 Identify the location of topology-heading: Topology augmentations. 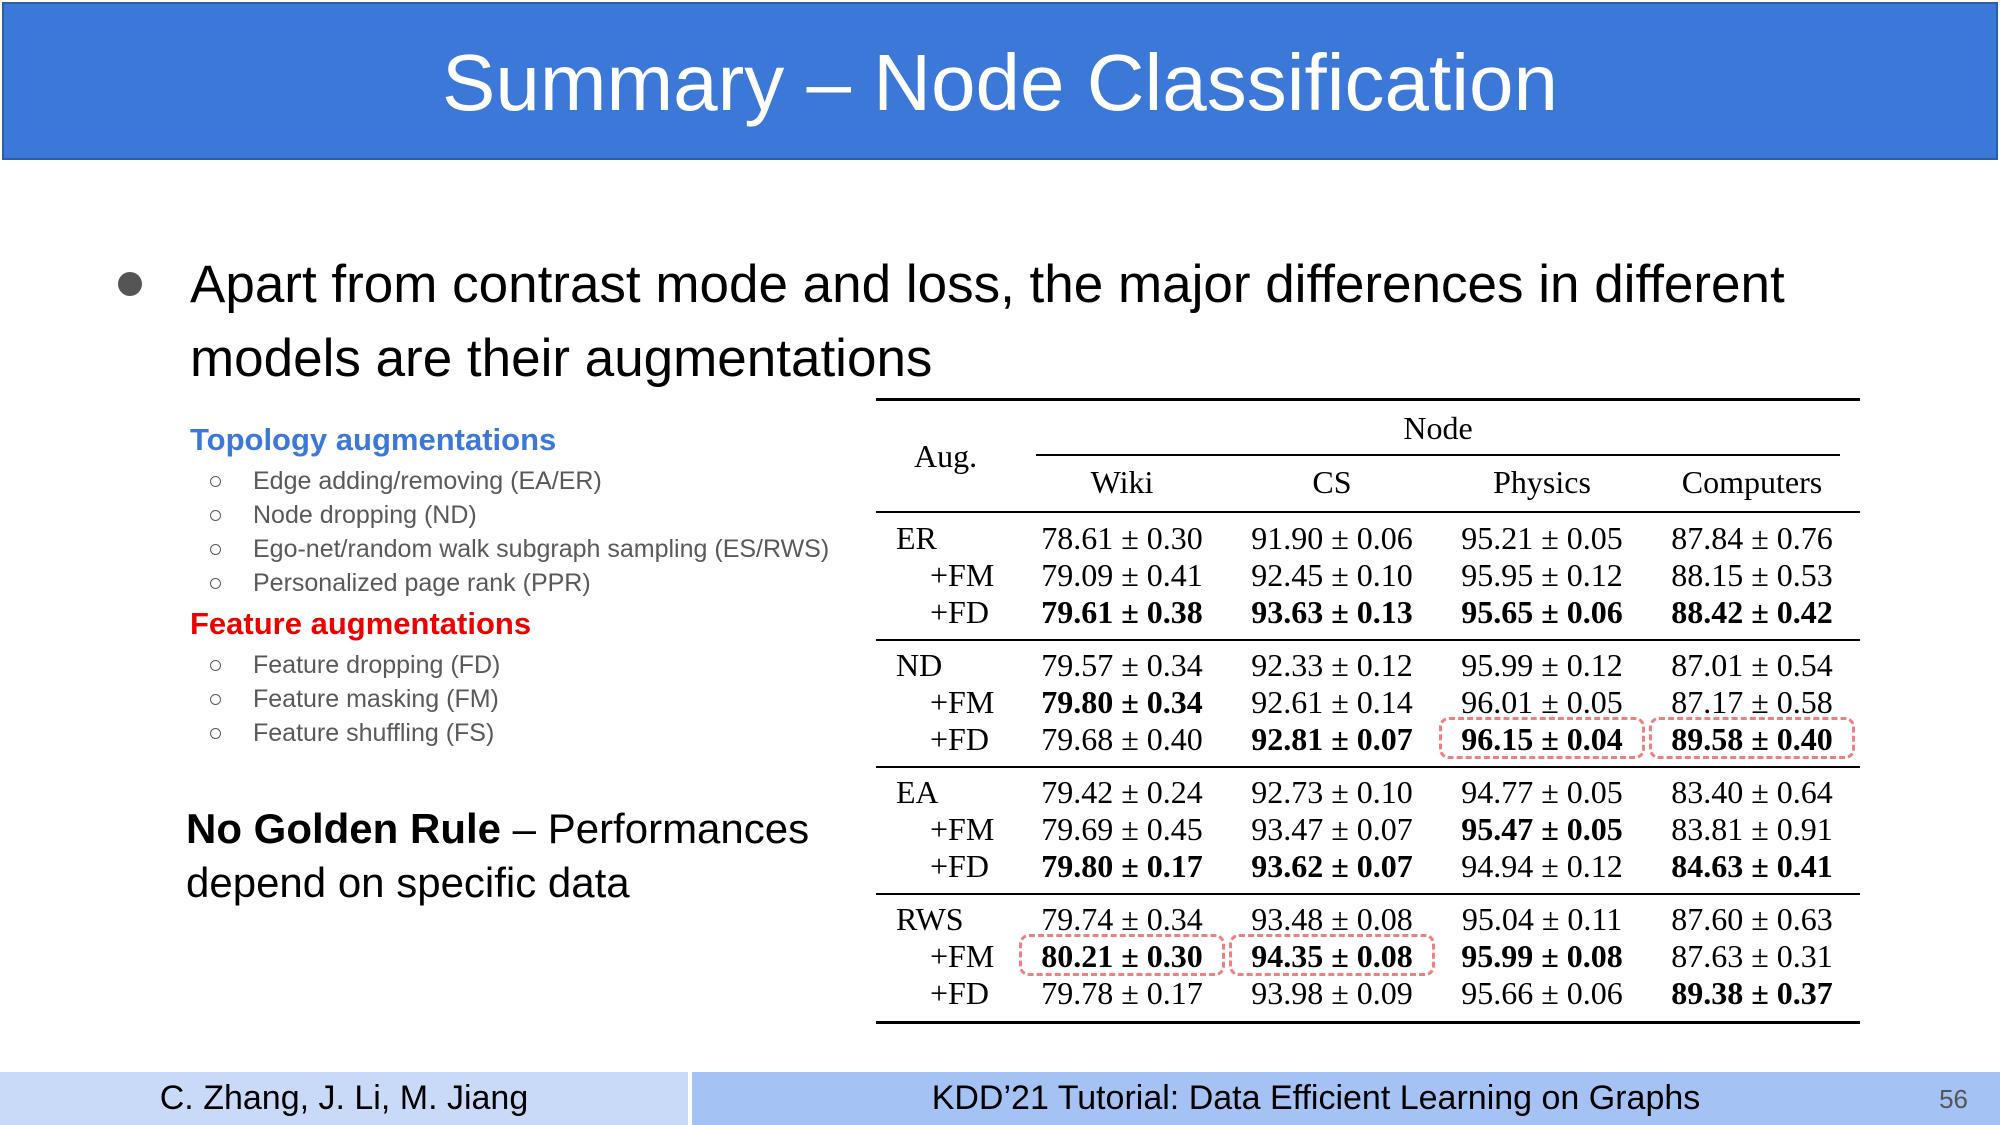
(373, 439).